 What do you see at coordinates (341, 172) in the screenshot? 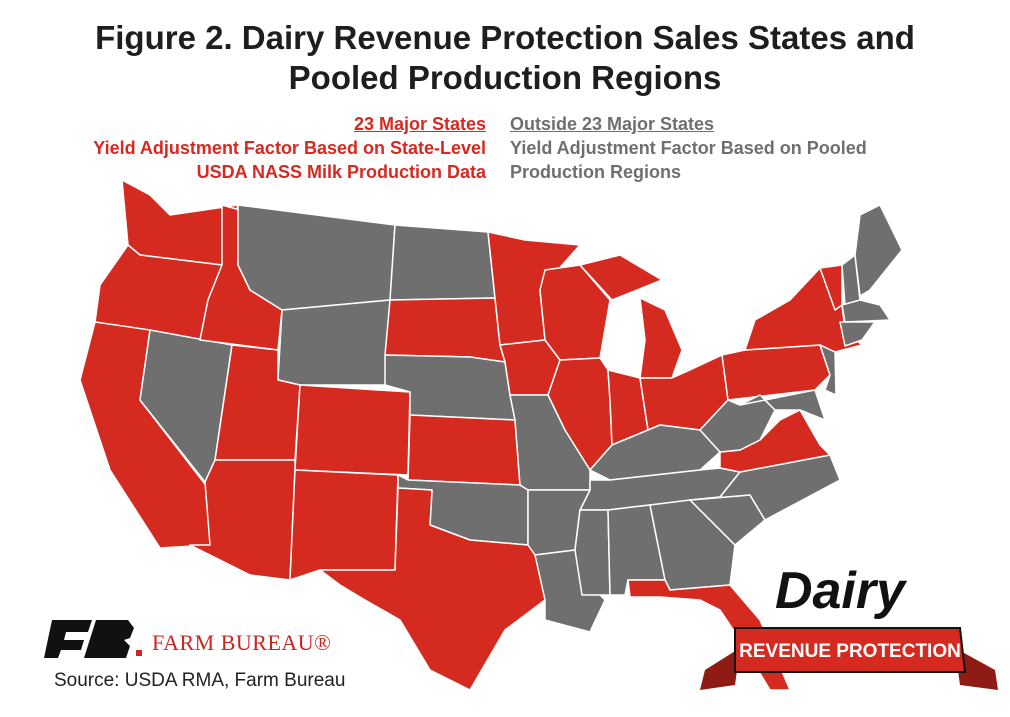
I see `legend-line: USDA NASS Milk Production Data` at bounding box center [341, 172].